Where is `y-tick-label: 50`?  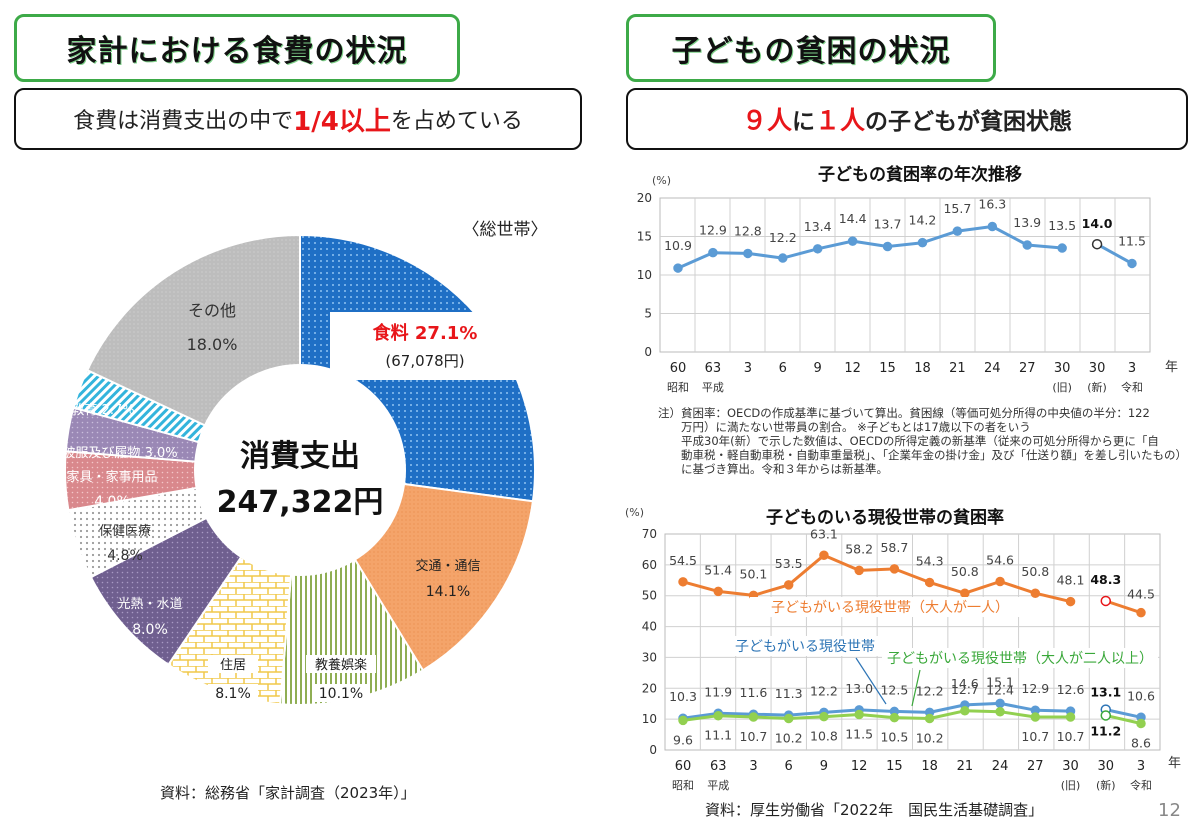 y-tick-label: 50 is located at coordinates (649, 596).